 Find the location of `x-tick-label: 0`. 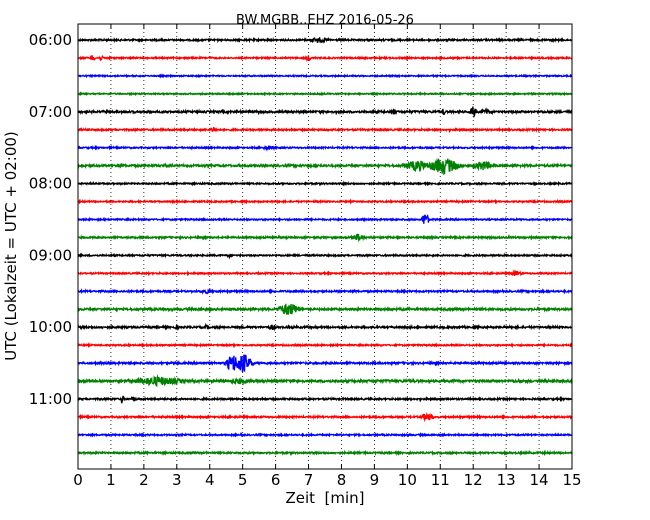

x-tick-label: 0 is located at coordinates (78, 480).